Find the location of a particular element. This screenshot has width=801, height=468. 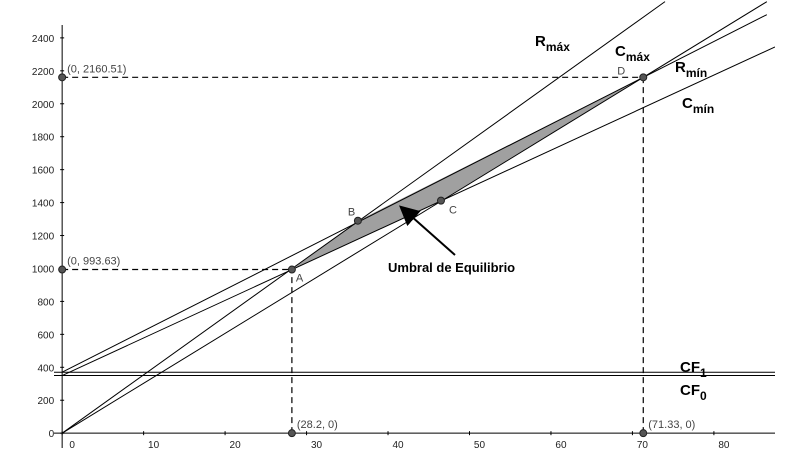

y-tick-label: 400 is located at coordinates (45, 368).